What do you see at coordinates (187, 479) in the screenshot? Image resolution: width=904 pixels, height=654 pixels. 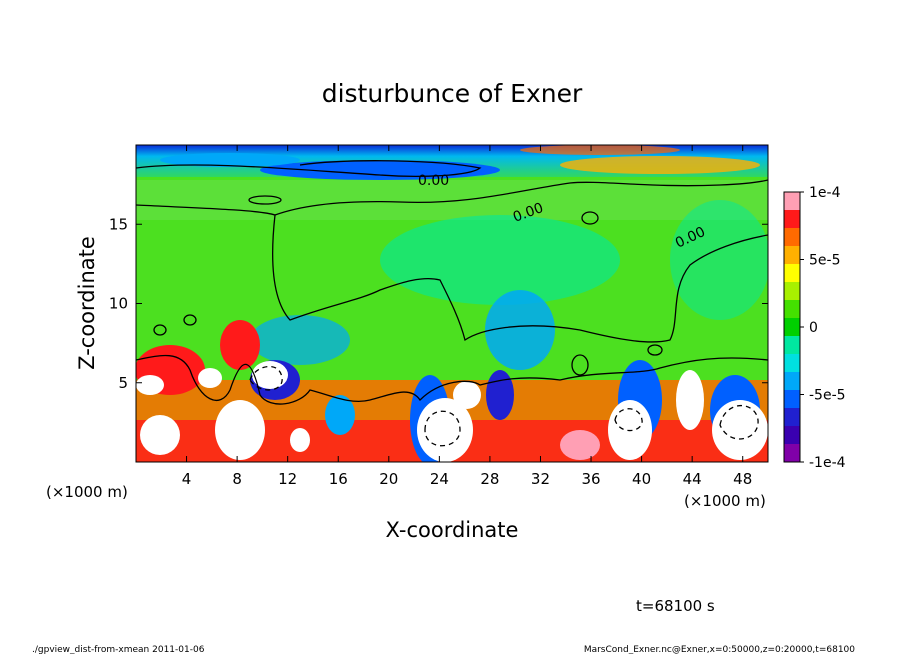 I see `x-tick-label: 4` at bounding box center [187, 479].